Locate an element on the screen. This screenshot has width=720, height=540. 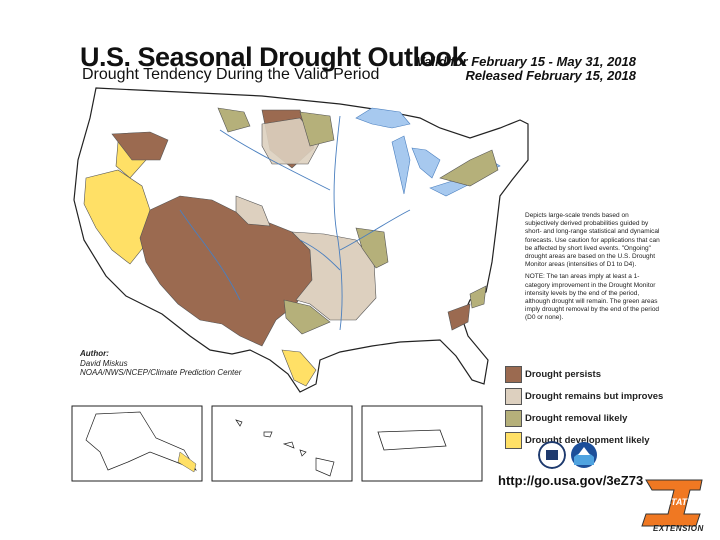
map-subtitle: Drought Tendency During the Valid Period is located at coordinates (231, 74).